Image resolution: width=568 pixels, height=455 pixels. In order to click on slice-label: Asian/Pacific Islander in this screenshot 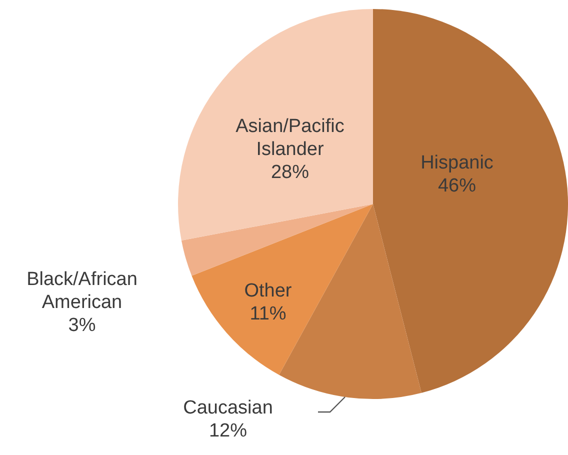, I will do `click(290, 138)`.